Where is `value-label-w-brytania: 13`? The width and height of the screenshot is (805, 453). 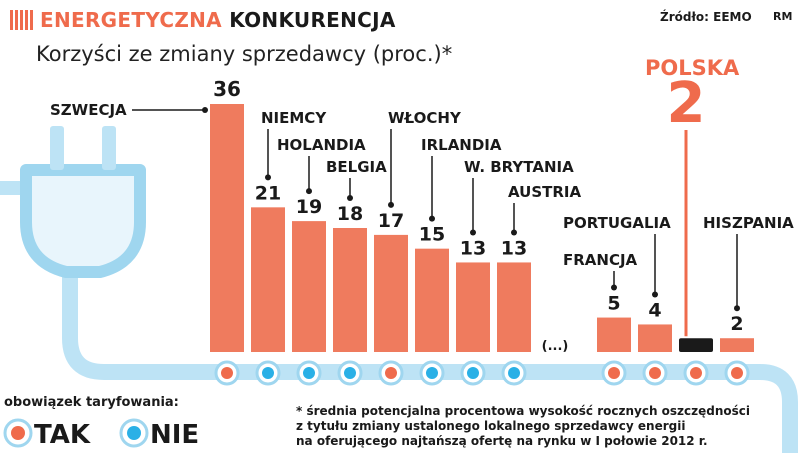
value-label-w-brytania: 13 is located at coordinates (473, 248).